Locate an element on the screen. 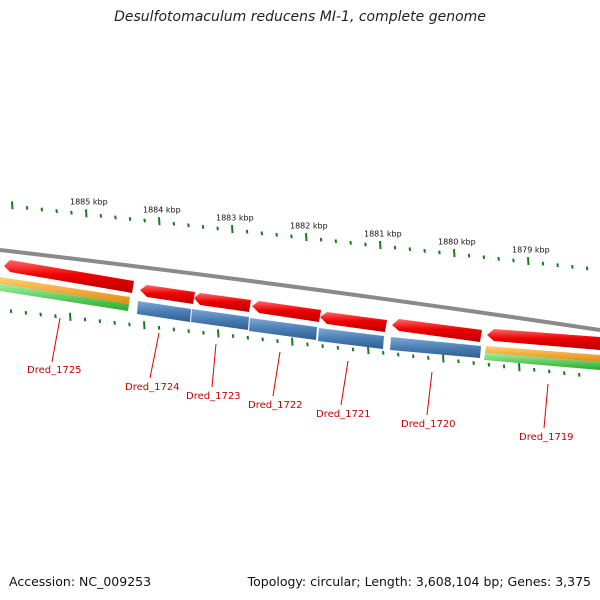  tick-label: 1879 kbp is located at coordinates (531, 249).